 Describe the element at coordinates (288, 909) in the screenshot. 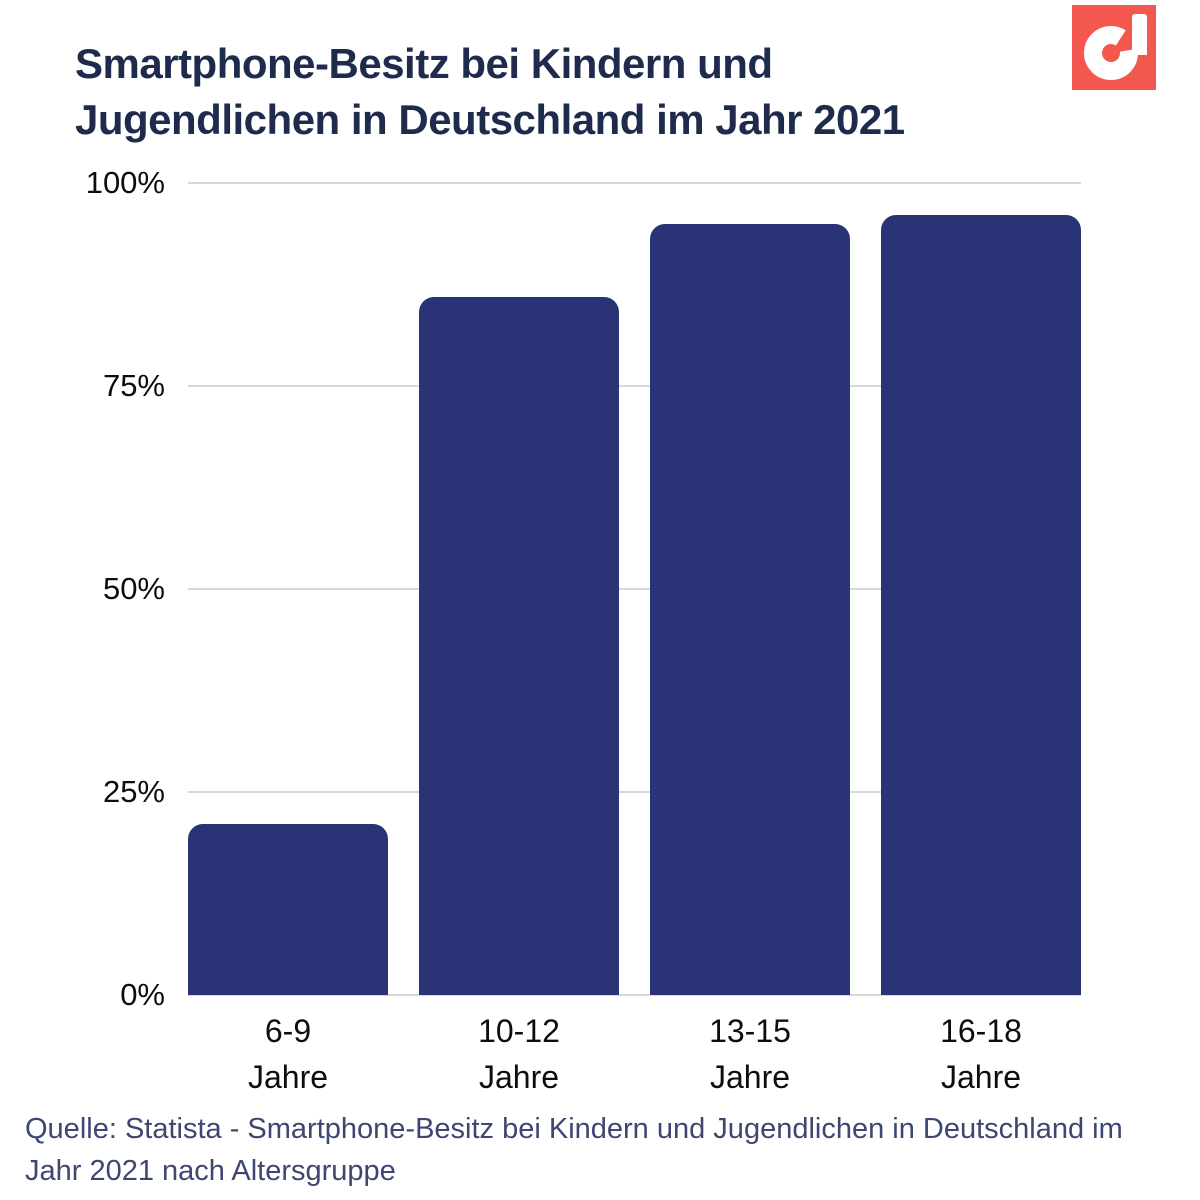

I see `bar-6-9-jahre` at that location.